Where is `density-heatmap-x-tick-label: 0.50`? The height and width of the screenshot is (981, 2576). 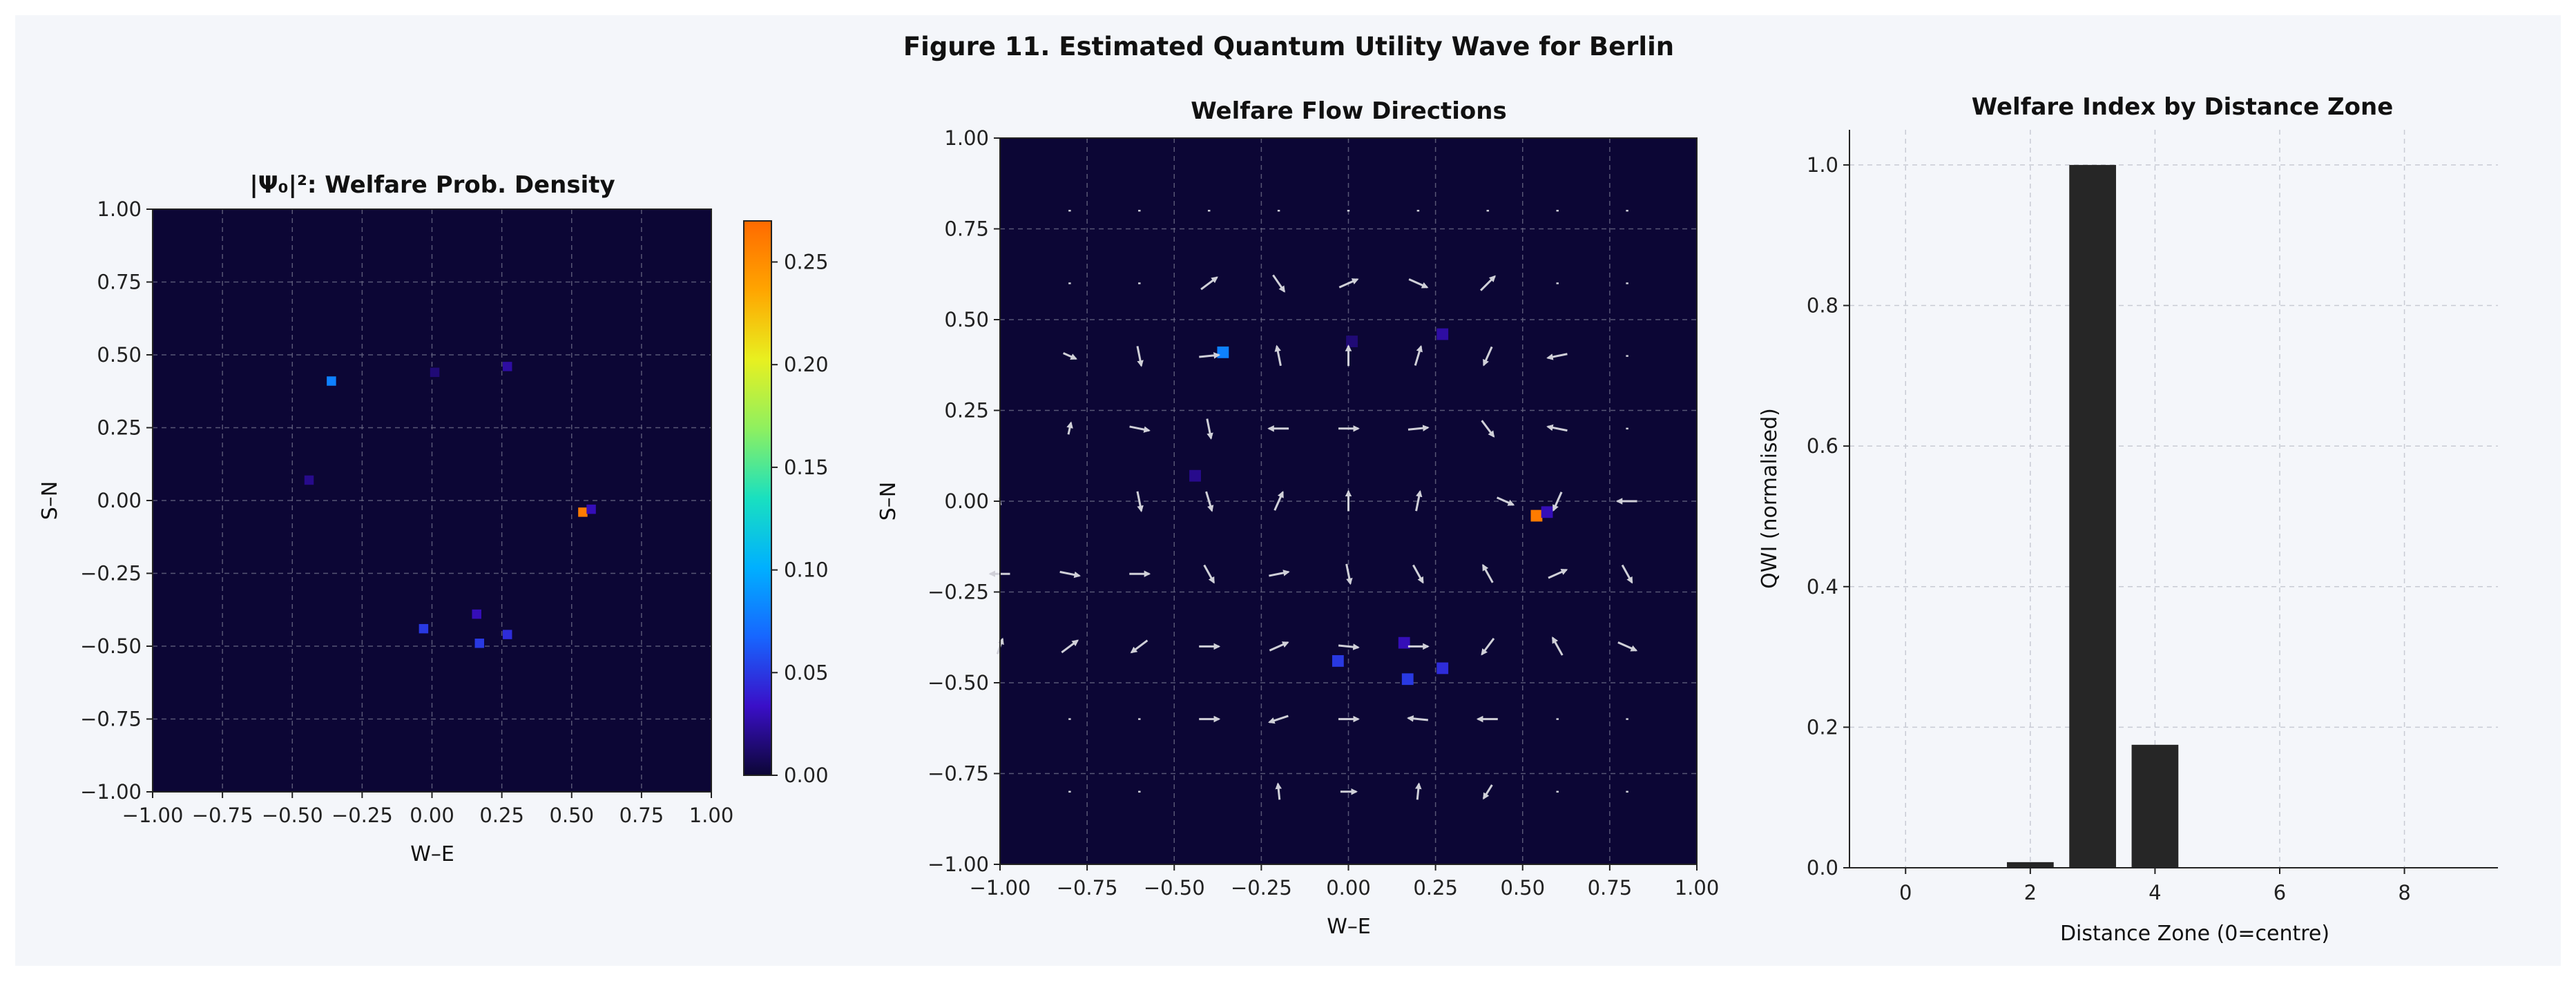 density-heatmap-x-tick-label: 0.50 is located at coordinates (571, 815).